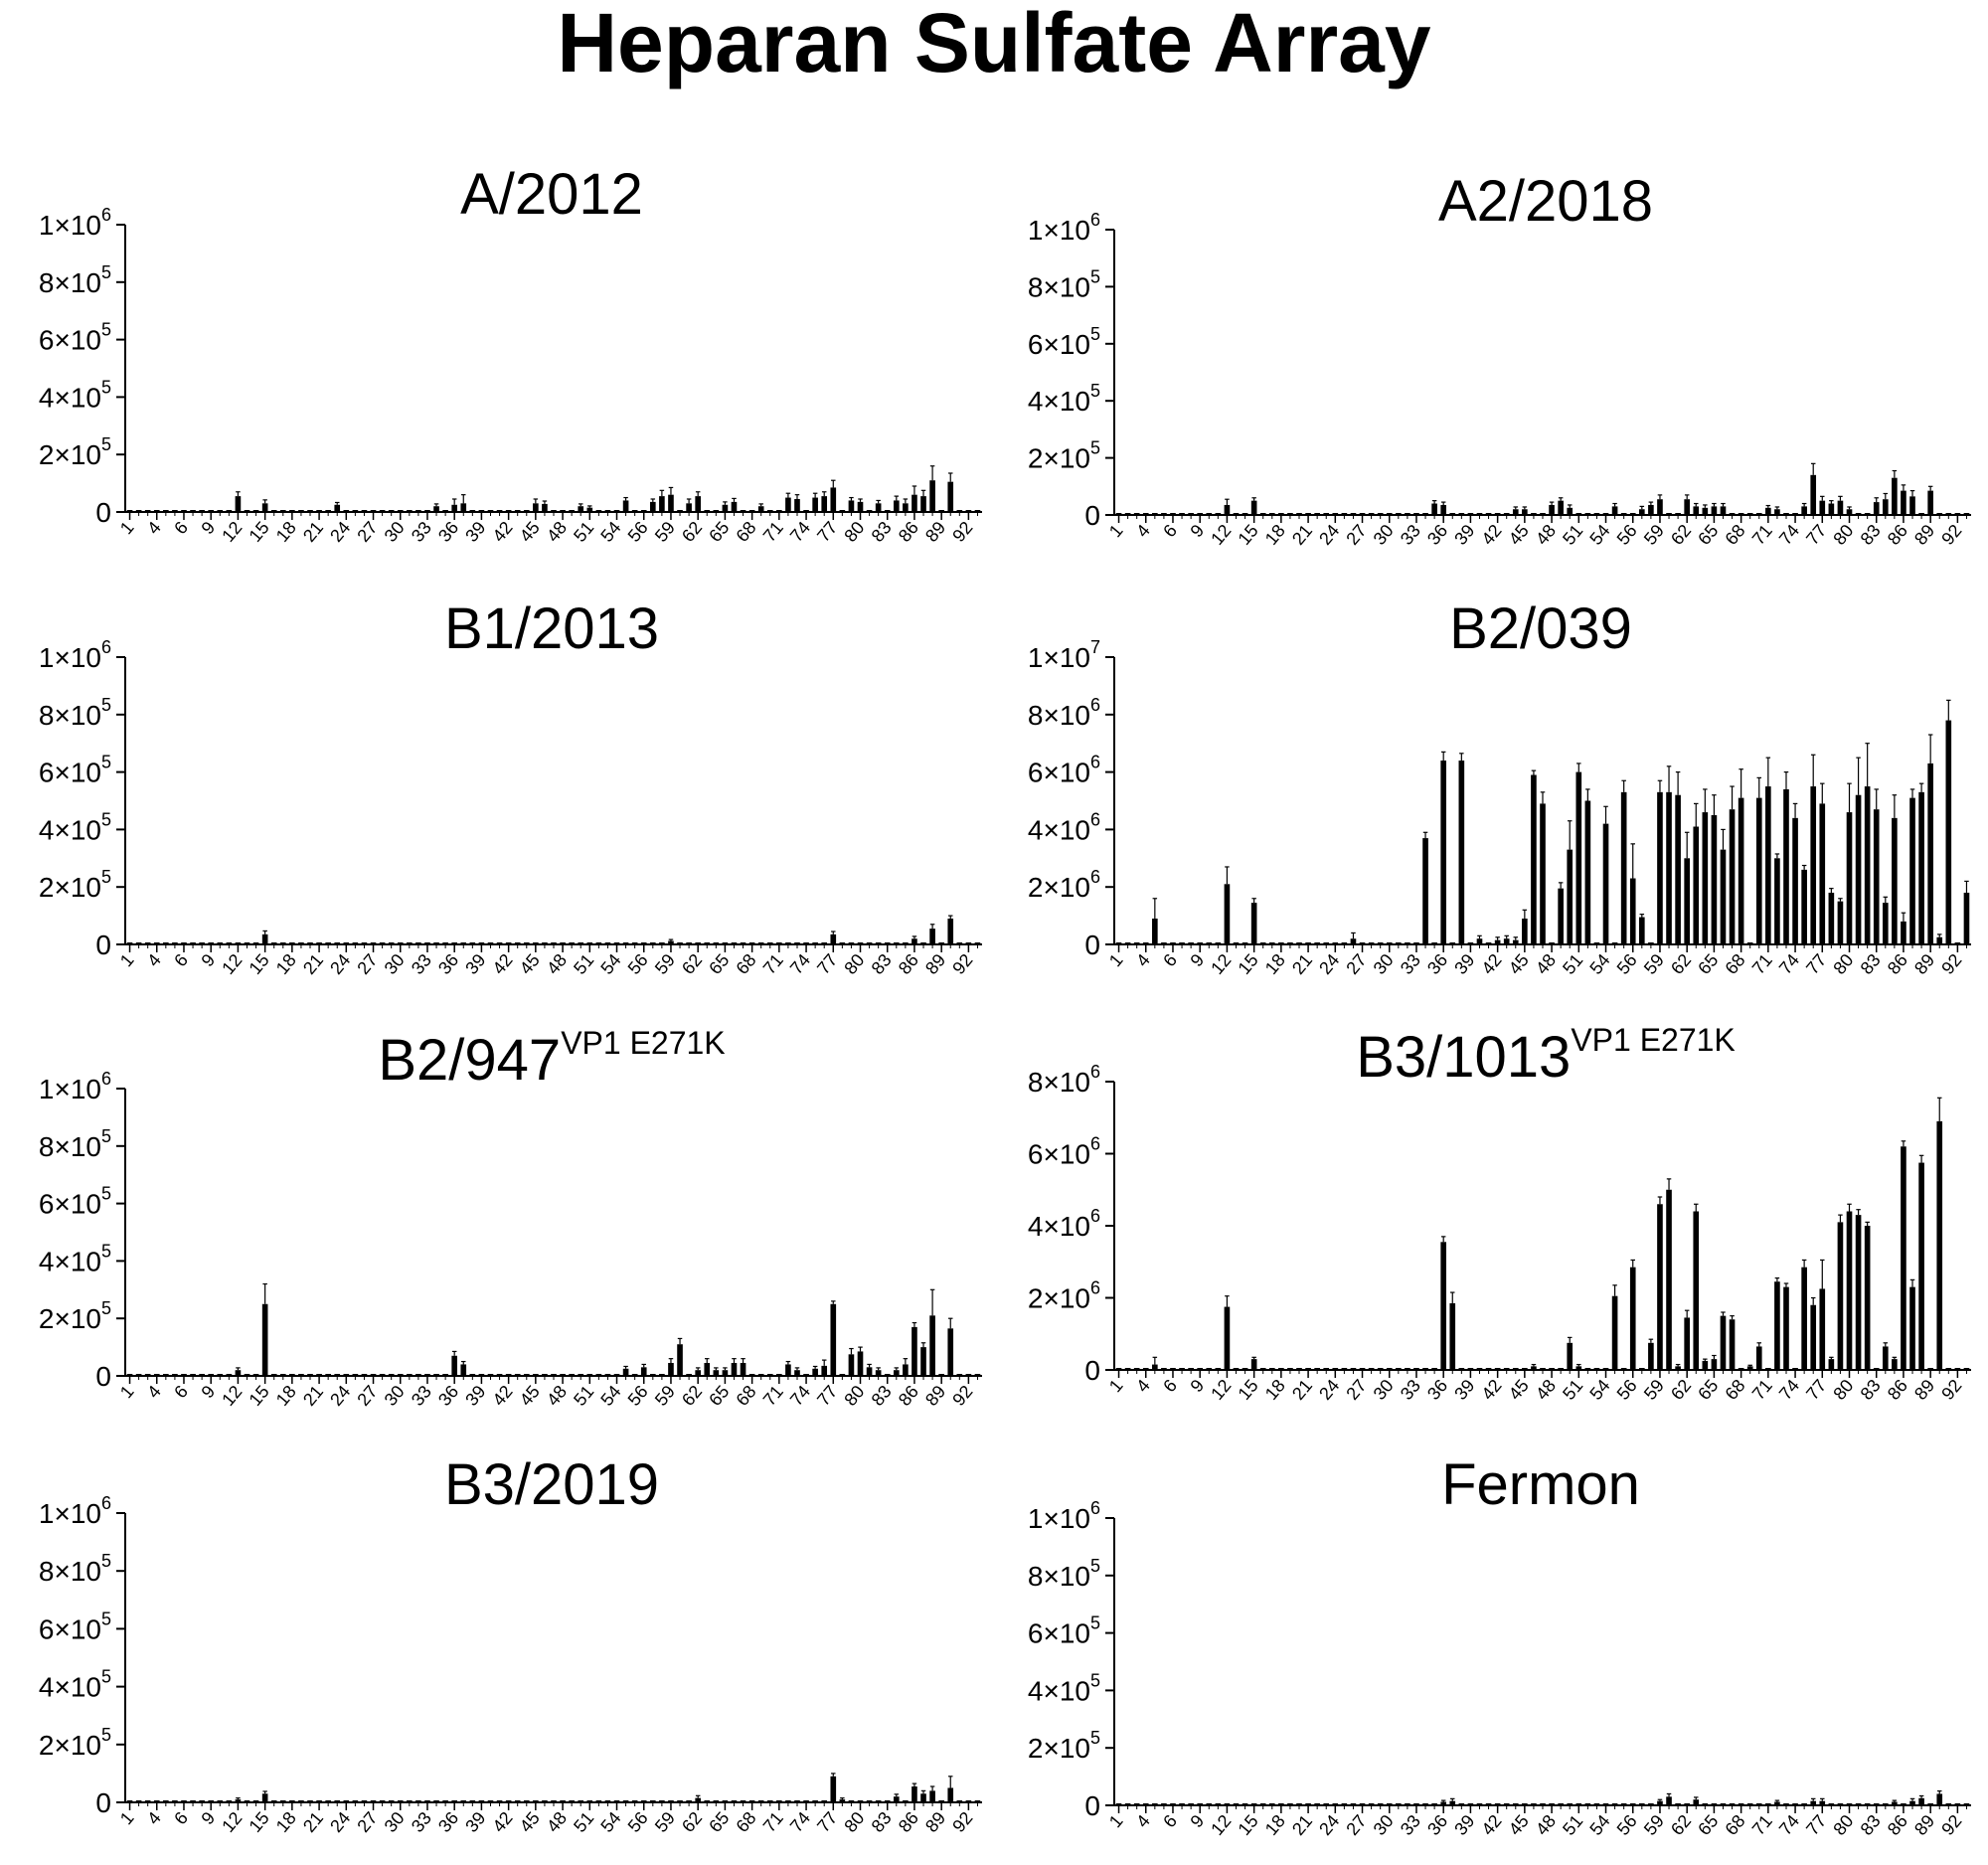 The width and height of the screenshot is (1988, 1865). I want to click on x-tick-label: 33, so click(421, 532).